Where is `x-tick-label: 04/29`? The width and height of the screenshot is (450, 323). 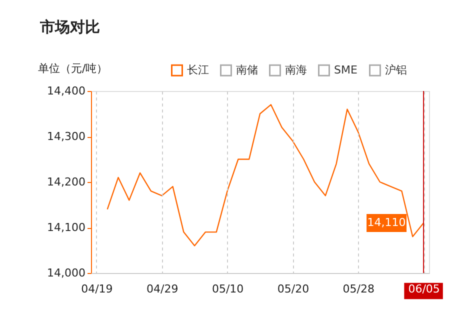
x-tick-label: 04/29 is located at coordinates (162, 289).